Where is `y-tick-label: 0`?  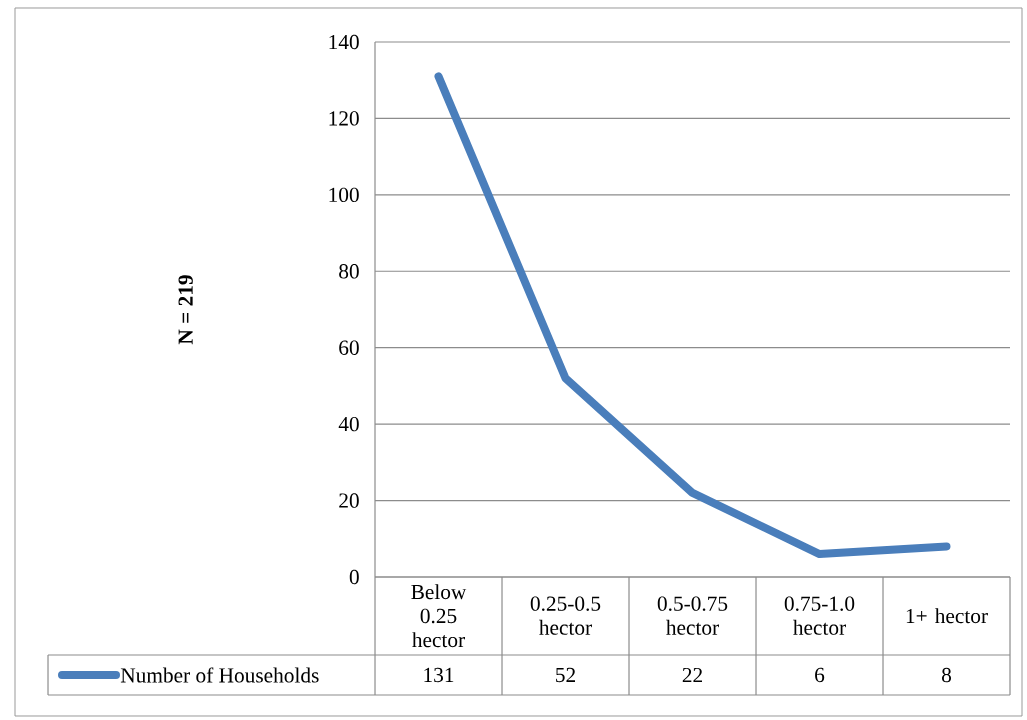 y-tick-label: 0 is located at coordinates (354, 577).